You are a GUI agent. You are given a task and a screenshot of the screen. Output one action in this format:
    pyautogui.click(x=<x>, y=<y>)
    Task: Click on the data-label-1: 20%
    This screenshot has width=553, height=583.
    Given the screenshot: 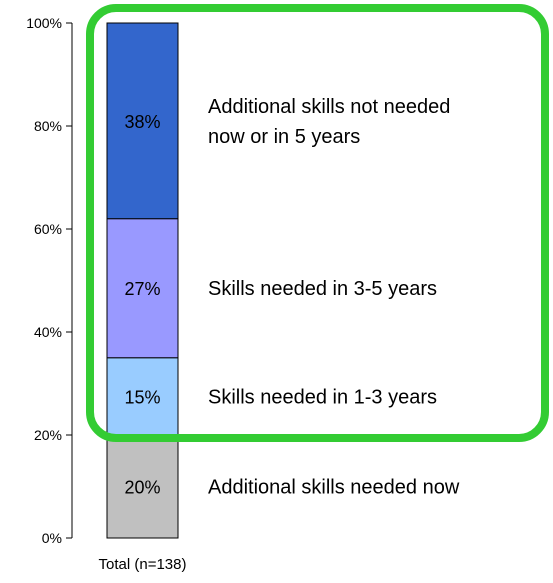 What is the action you would take?
    pyautogui.click(x=142, y=488)
    